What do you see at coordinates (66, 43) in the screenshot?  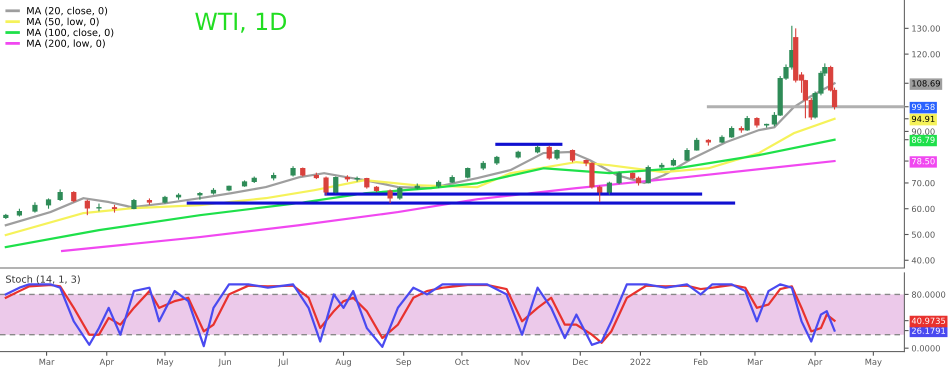 I see `legend-label: MA (200, low, 0)` at bounding box center [66, 43].